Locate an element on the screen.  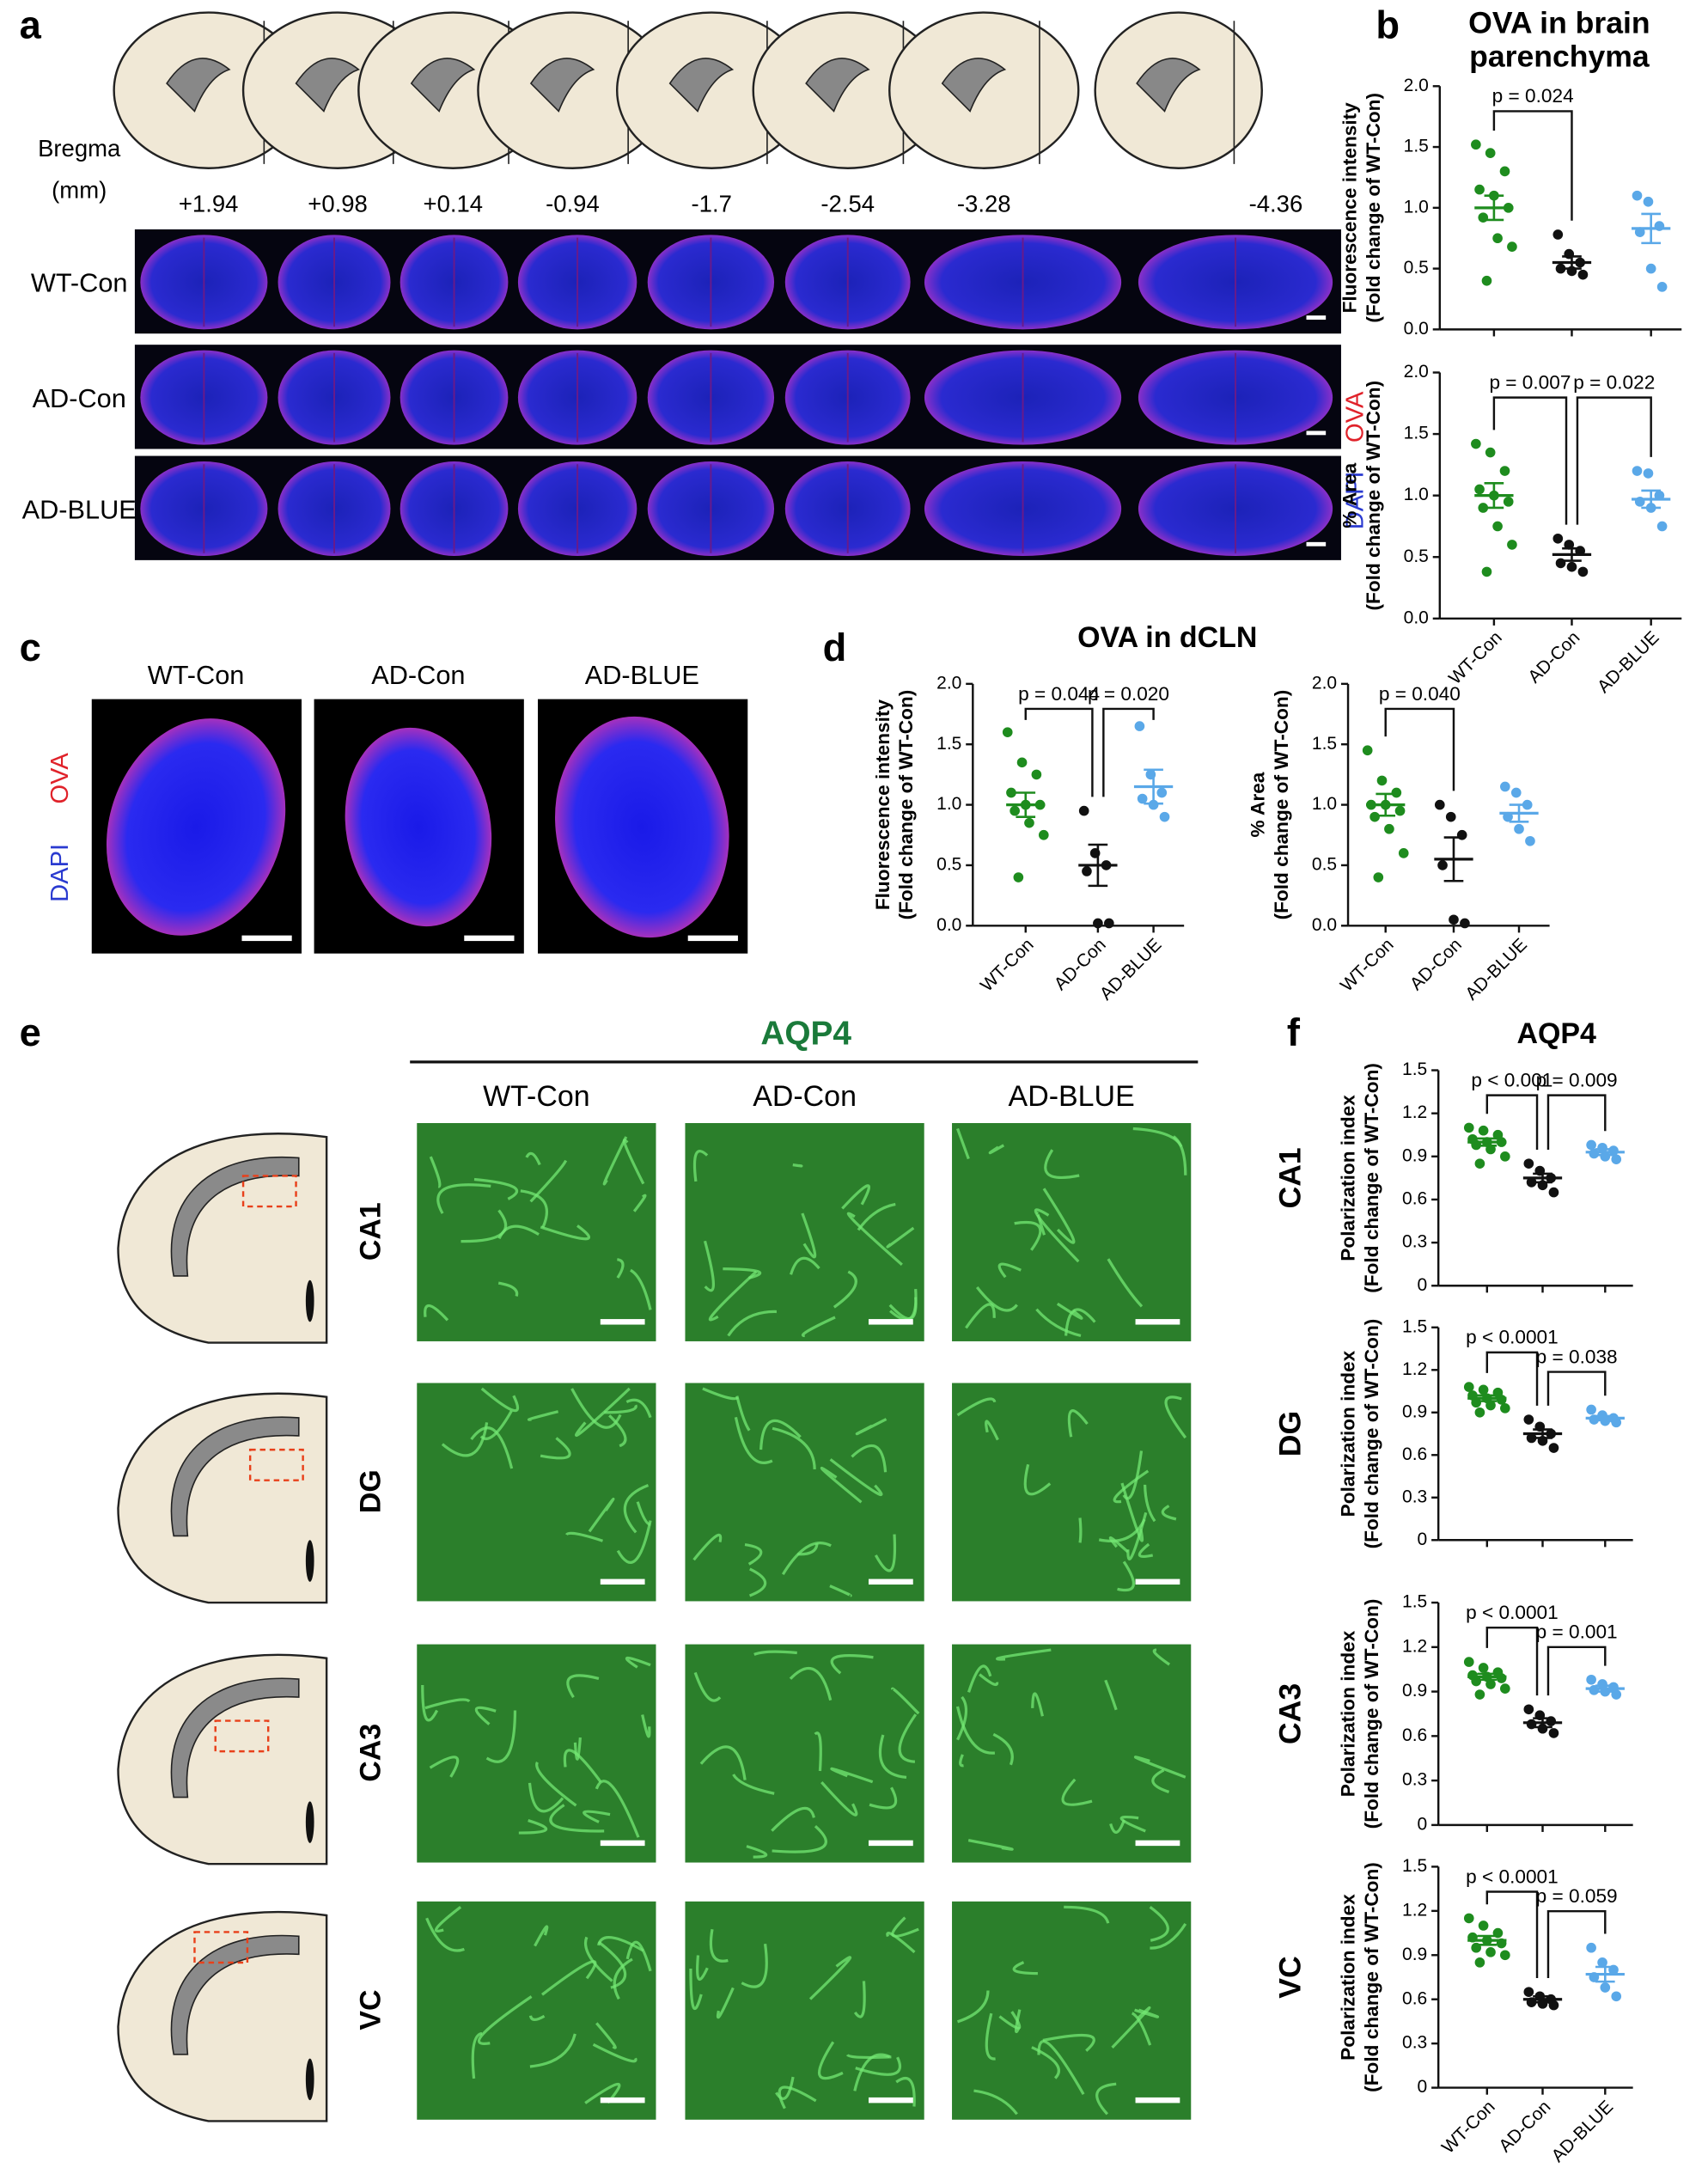
aqp4-image is located at coordinates (804, 1492).